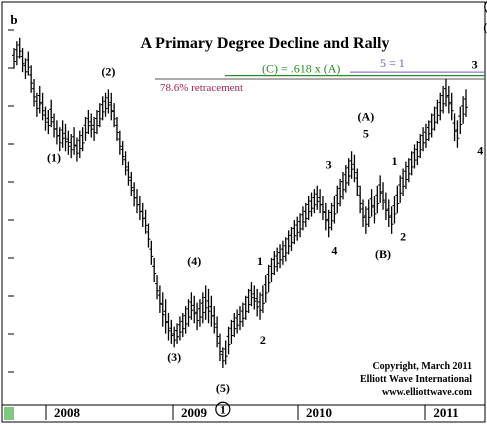 Image resolution: width=487 pixels, height=424 pixels. I want to click on retracement-label: 78.6% retracement, so click(201, 88).